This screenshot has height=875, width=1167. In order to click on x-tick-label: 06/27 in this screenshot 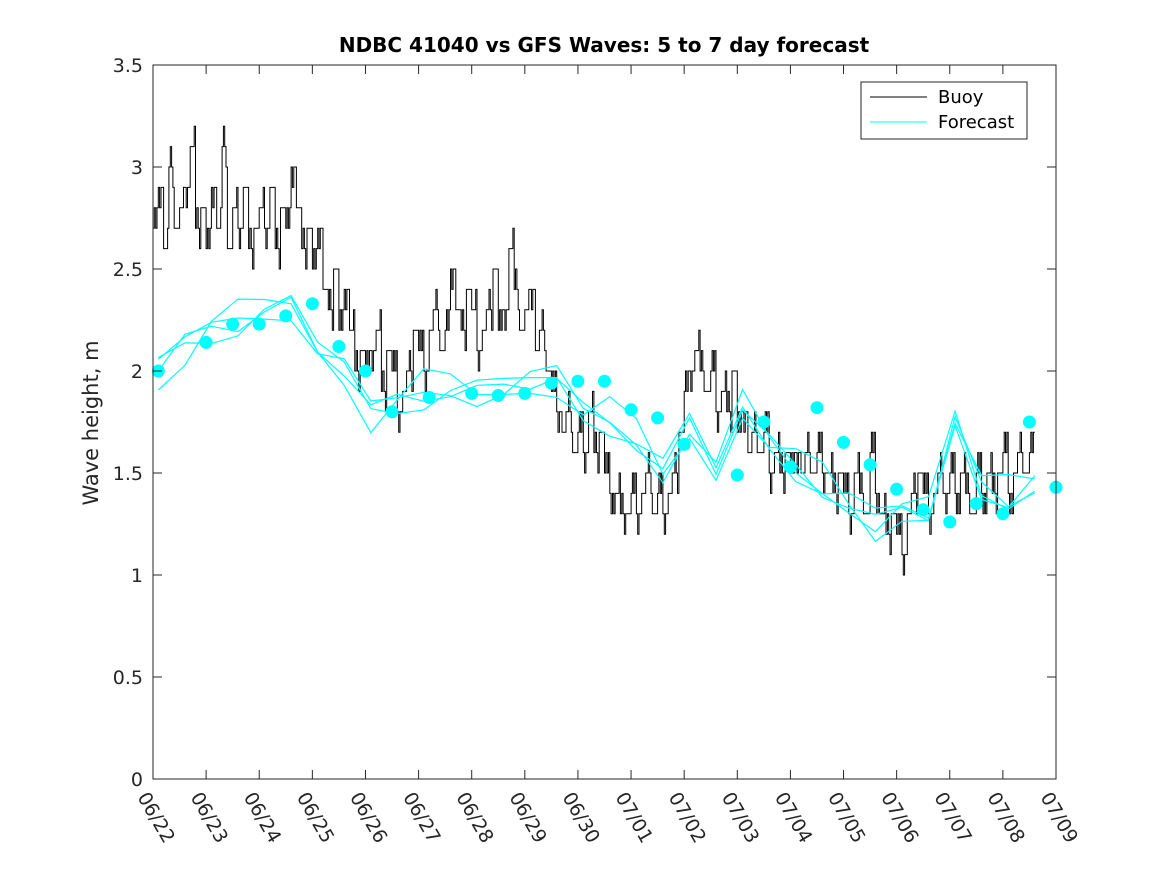, I will do `click(421, 818)`.